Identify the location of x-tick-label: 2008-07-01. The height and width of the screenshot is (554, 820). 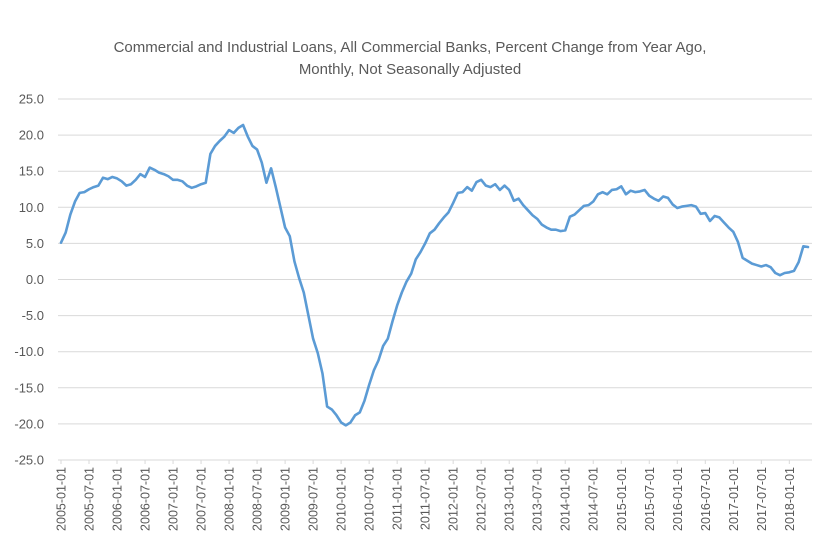
(258, 499).